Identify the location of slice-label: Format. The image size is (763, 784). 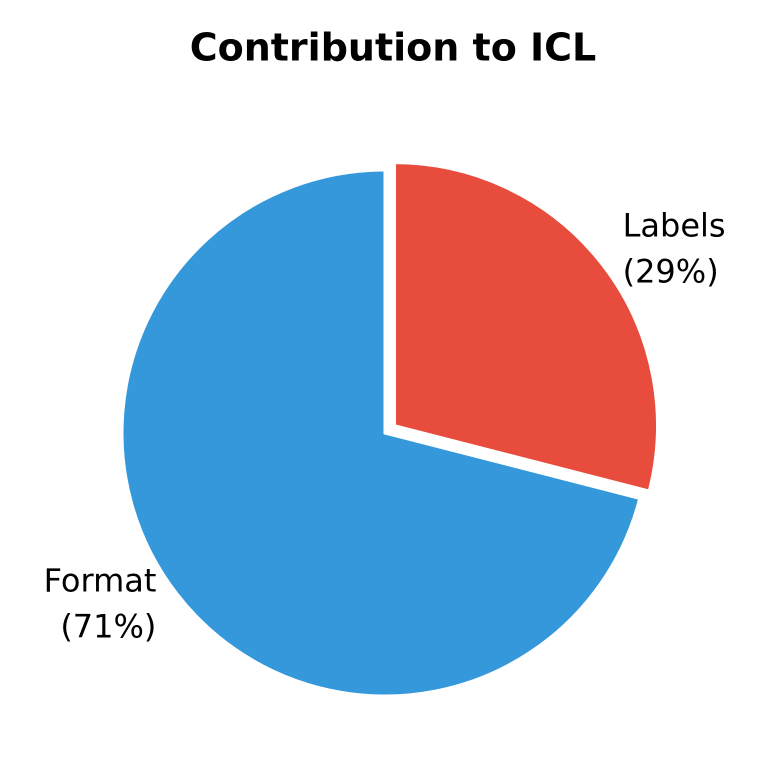
(100, 580).